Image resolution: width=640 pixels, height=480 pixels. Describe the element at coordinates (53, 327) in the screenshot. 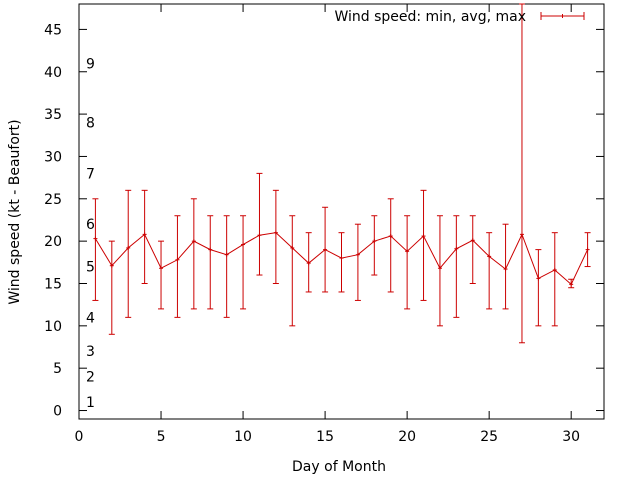

I see `y-tick-label: 10` at that location.